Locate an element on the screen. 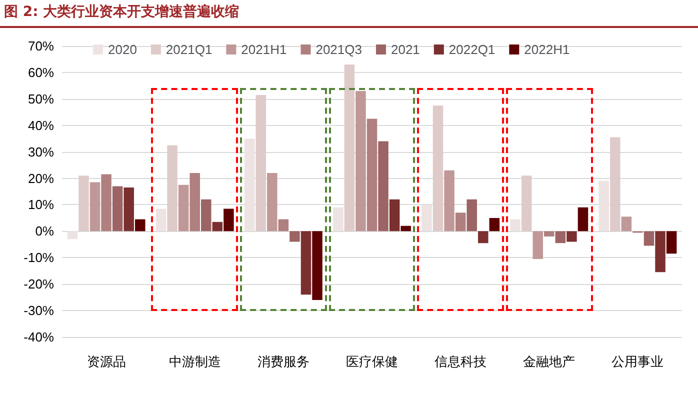  y-tick-label: 30% is located at coordinates (41, 152).